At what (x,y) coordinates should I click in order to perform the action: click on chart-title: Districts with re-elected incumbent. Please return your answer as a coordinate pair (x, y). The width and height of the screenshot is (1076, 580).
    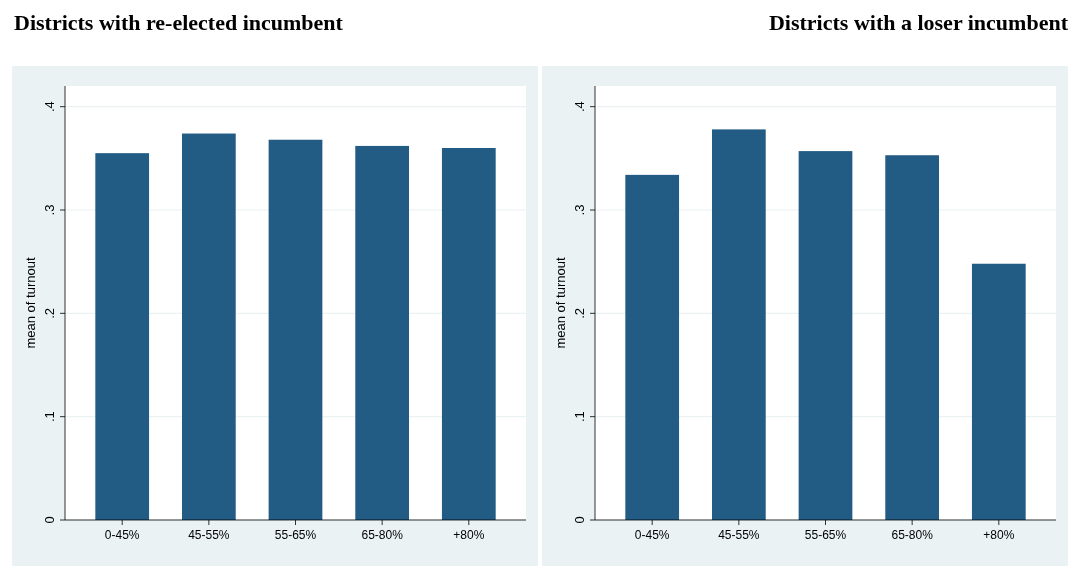
    Looking at the image, I should click on (179, 22).